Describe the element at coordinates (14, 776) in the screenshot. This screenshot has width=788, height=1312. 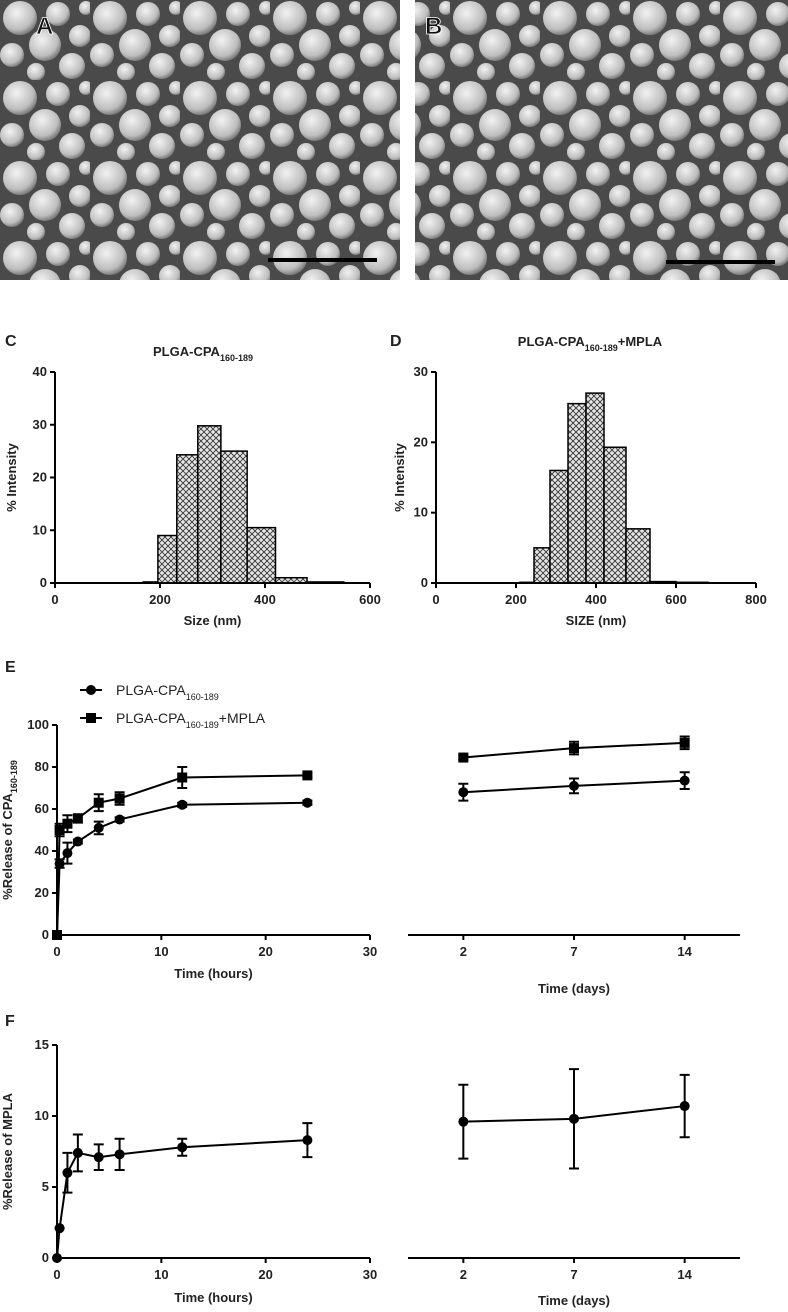
I see `y-axis-label-part: 160-189` at that location.